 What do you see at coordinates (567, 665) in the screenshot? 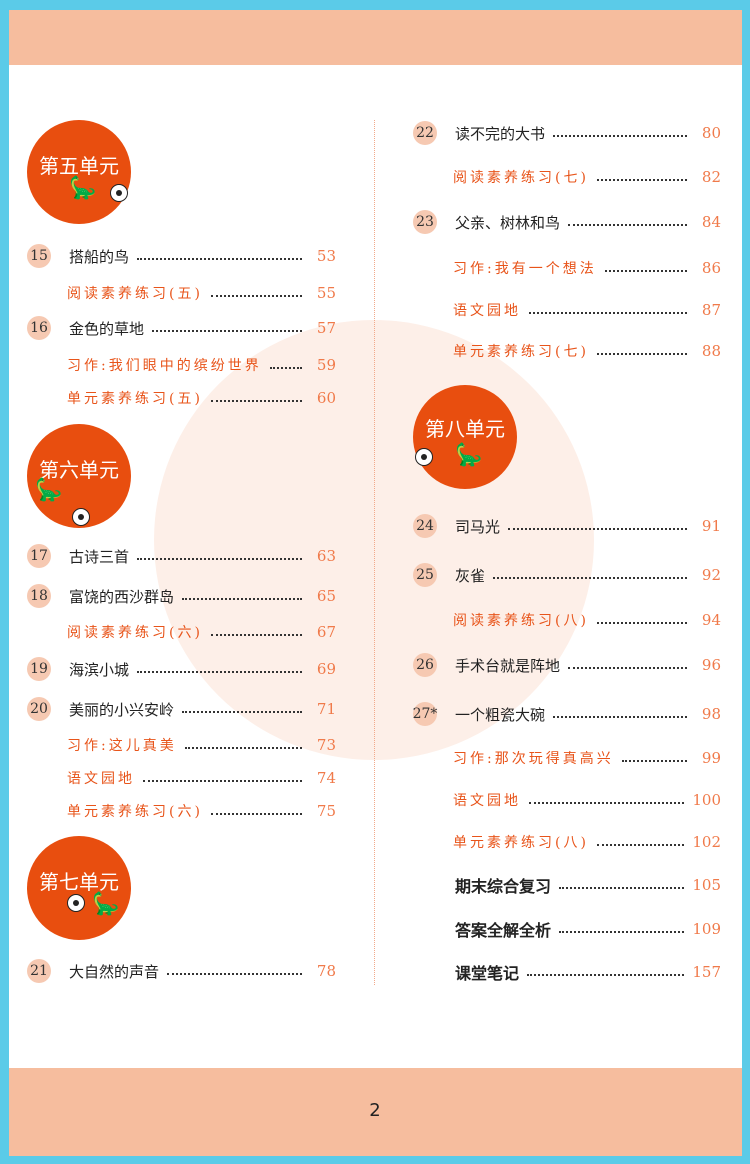
I see `toc-entry: 26 手术台就是阵地 96` at bounding box center [567, 665].